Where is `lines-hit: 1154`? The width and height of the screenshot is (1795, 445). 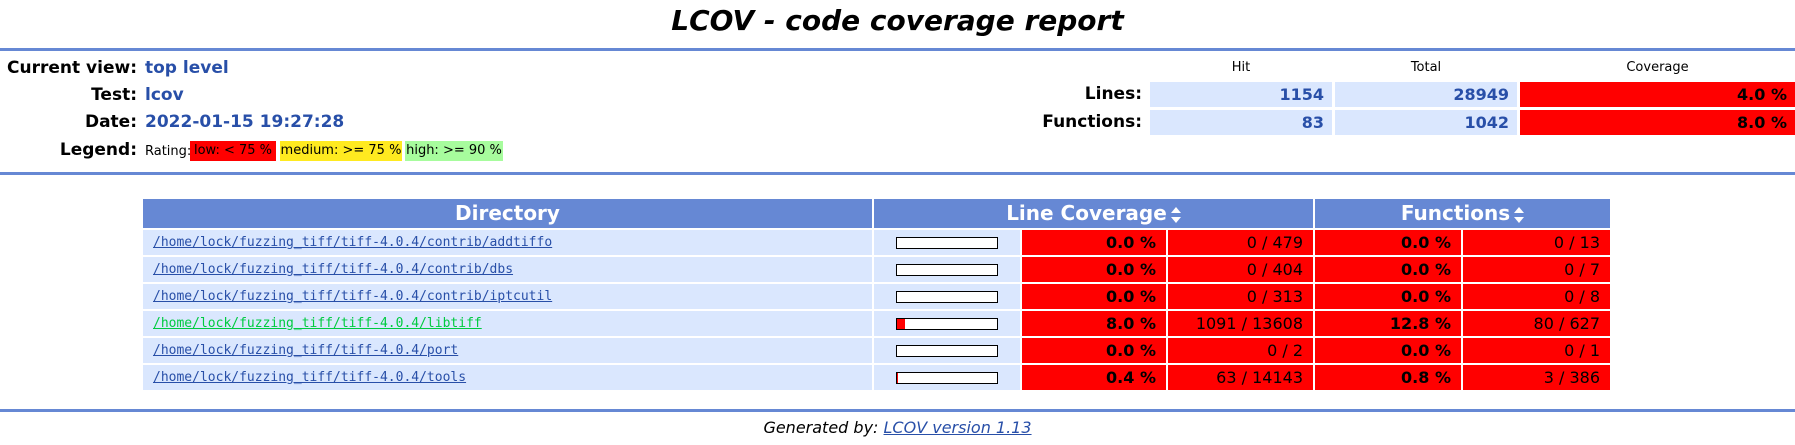
lines-hit: 1154 is located at coordinates (1241, 94).